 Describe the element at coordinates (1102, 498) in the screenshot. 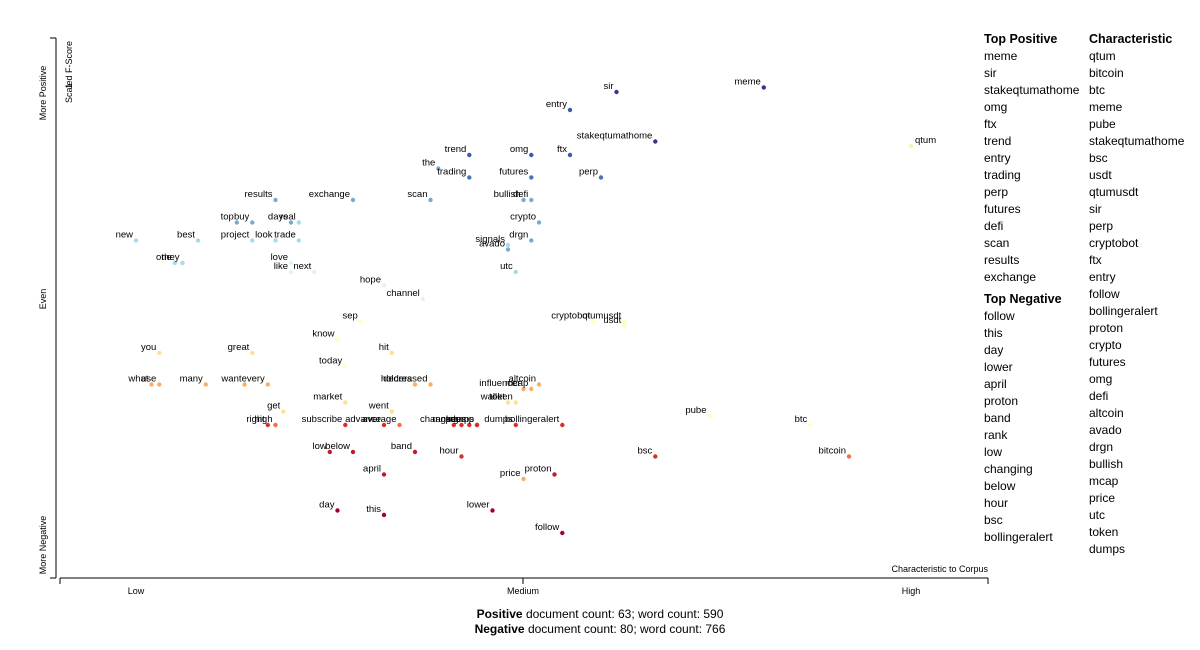

I see `characteristic-term: price` at that location.